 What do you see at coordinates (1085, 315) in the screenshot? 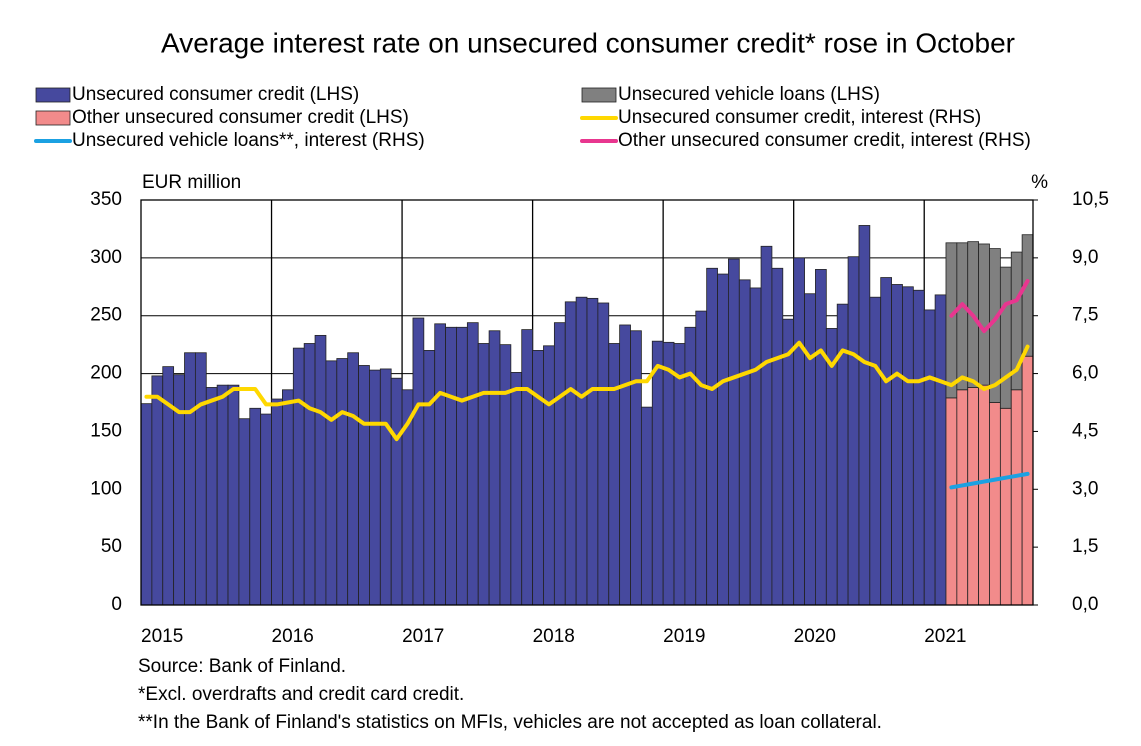
I see `y2-tick-label: 7,5` at bounding box center [1085, 315].